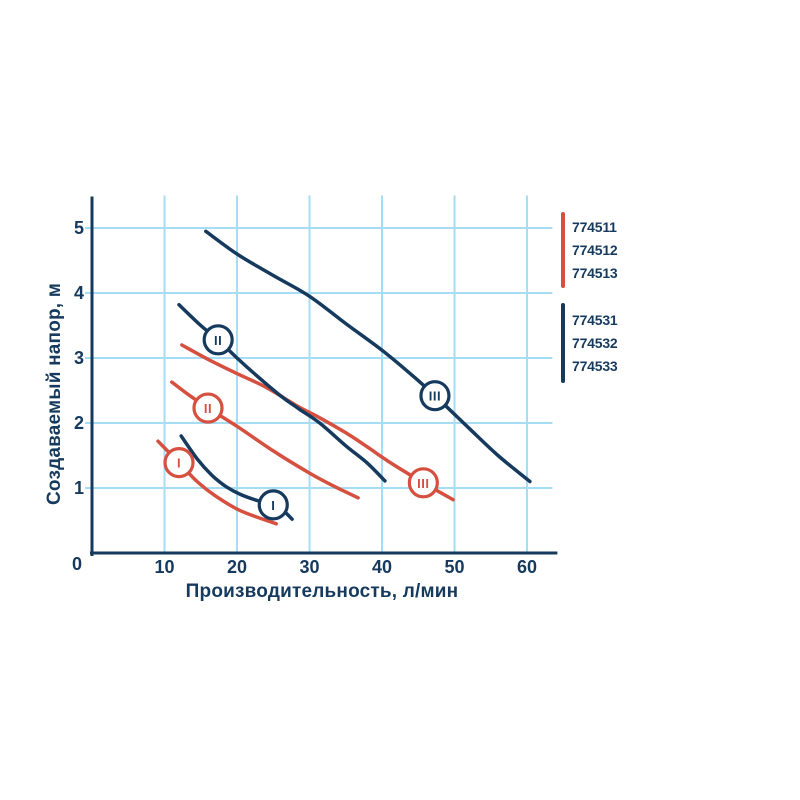  Describe the element at coordinates (309, 567) in the screenshot. I see `x-tick-label: 30` at that location.